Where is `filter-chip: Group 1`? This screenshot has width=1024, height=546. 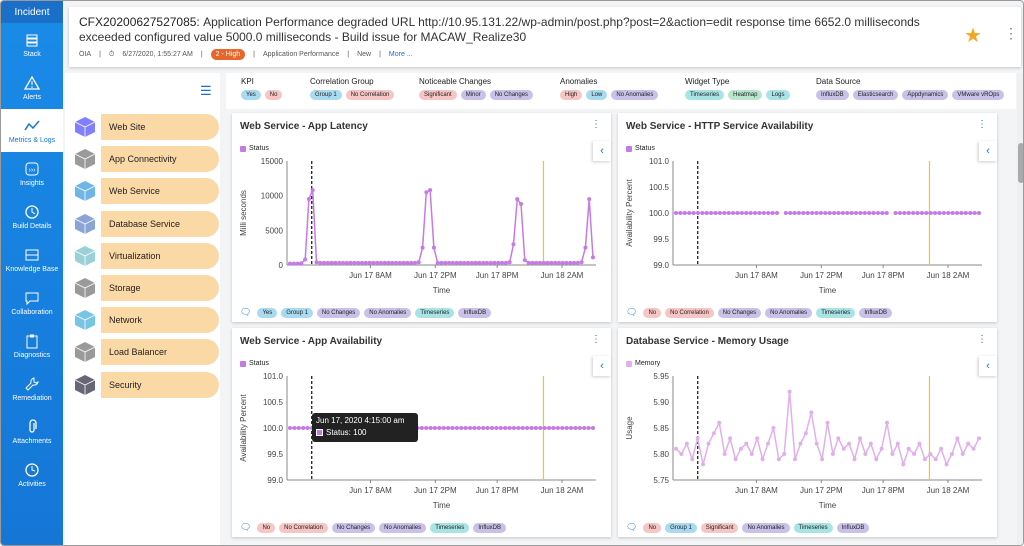 filter-chip: Group 1 is located at coordinates (326, 95).